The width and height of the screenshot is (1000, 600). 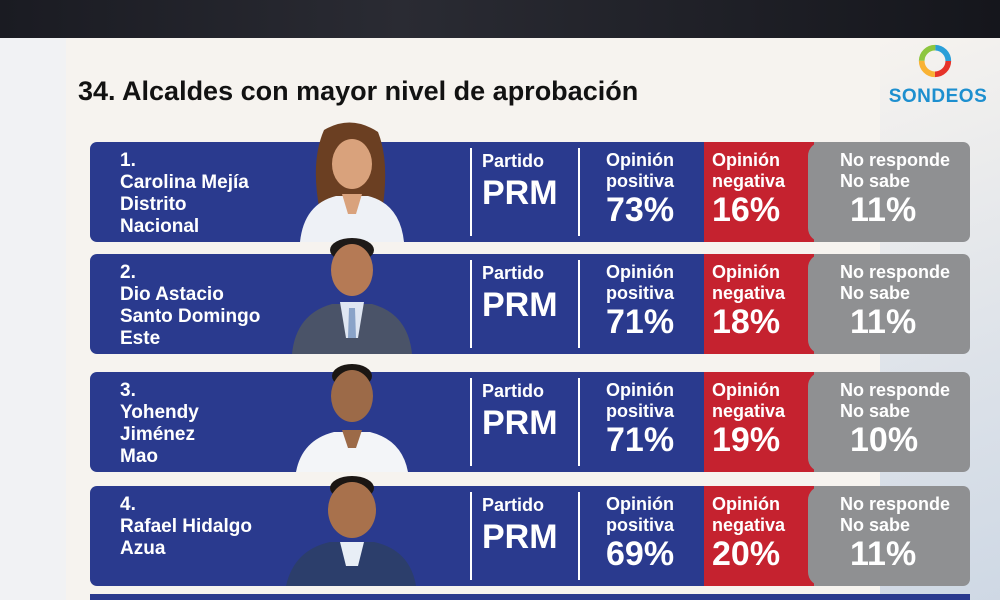 What do you see at coordinates (746, 210) in the screenshot?
I see `negative-value: 16%` at bounding box center [746, 210].